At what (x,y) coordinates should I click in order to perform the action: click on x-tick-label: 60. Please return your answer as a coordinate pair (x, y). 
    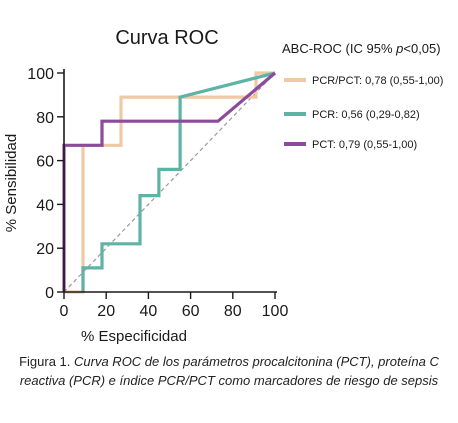
    Looking at the image, I should click on (191, 311).